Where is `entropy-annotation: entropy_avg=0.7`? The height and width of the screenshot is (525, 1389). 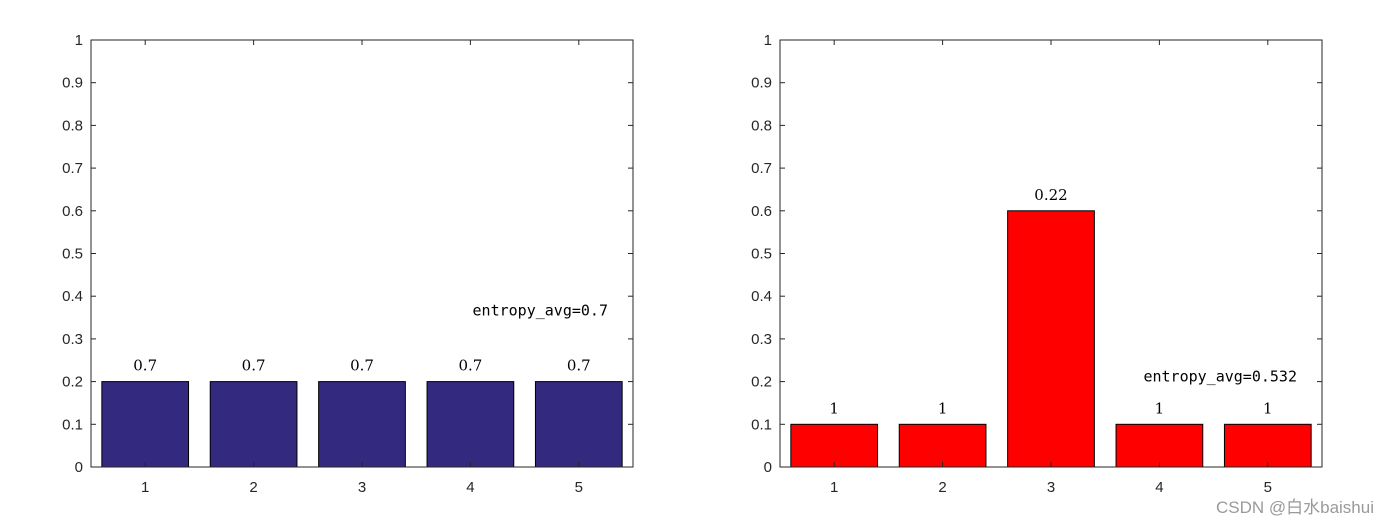 entropy-annotation: entropy_avg=0.7 is located at coordinates (540, 310).